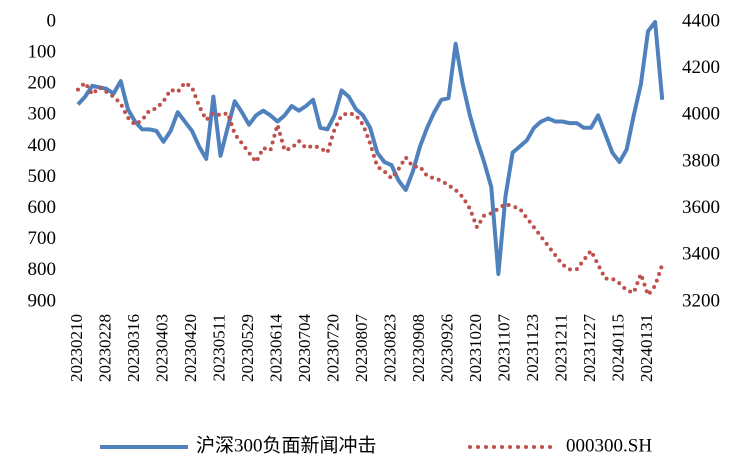  What do you see at coordinates (332, 348) in the screenshot?
I see `x-tick-label: 20230720` at bounding box center [332, 348].